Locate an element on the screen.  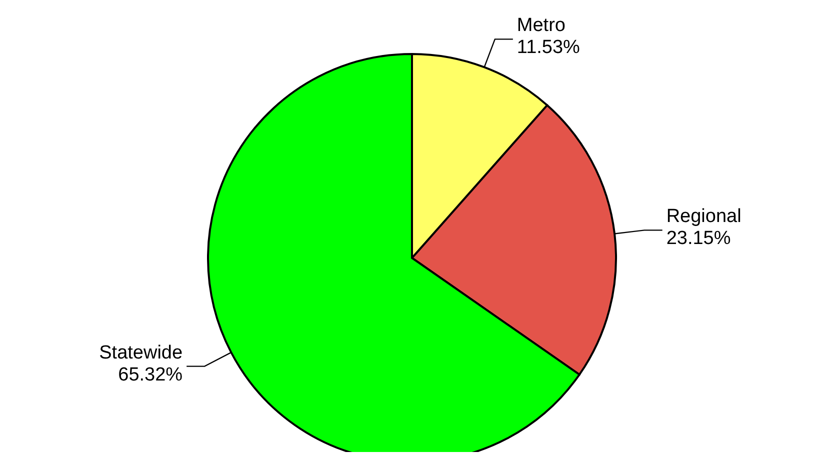
slice-label: Regional is located at coordinates (704, 217).